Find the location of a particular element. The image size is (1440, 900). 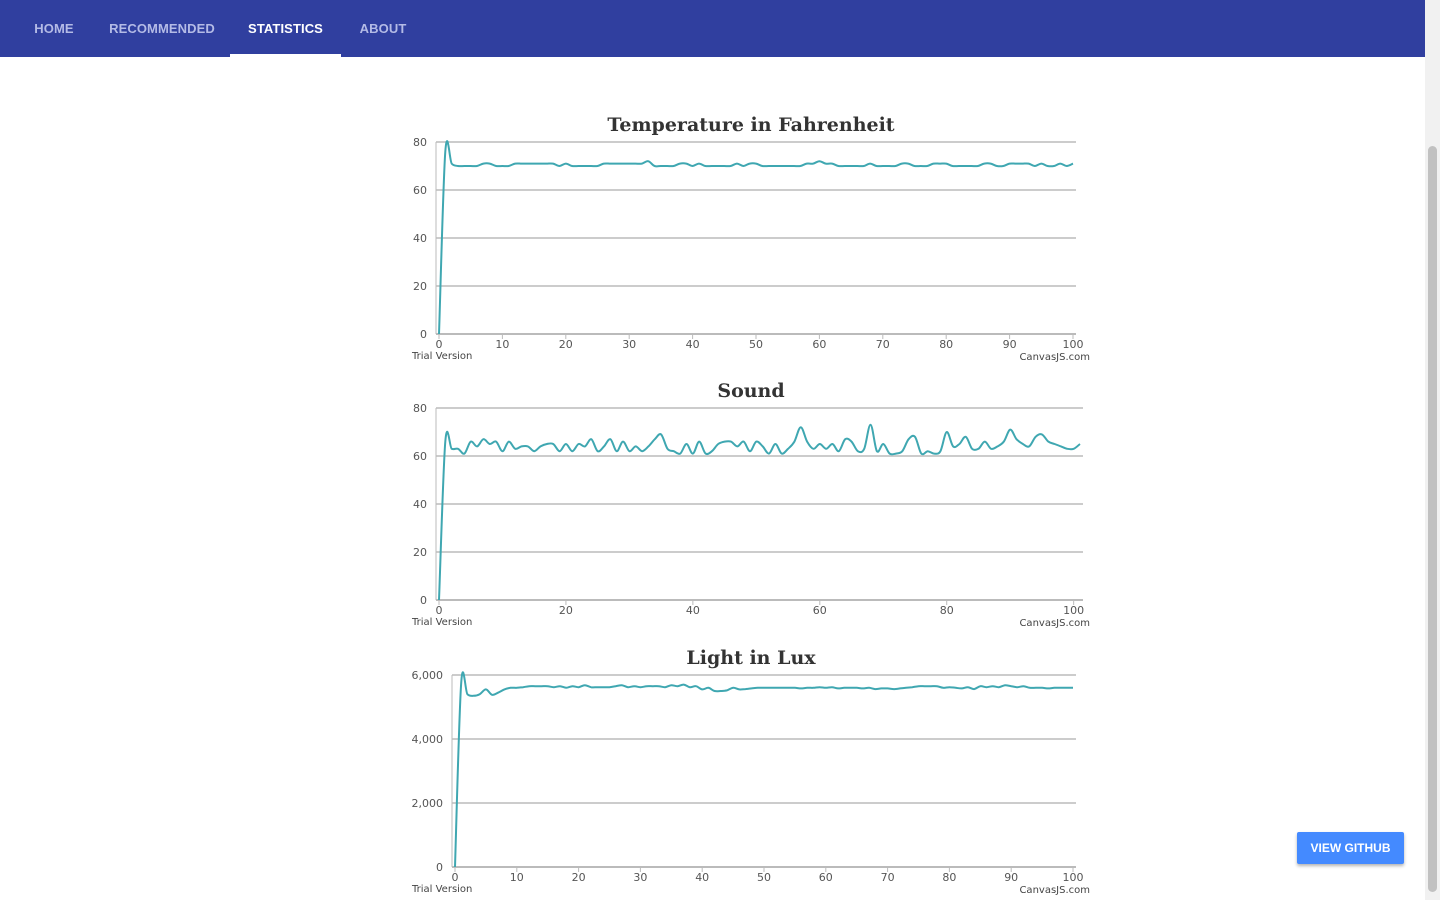

scrollbar-thumb is located at coordinates (1432, 519).